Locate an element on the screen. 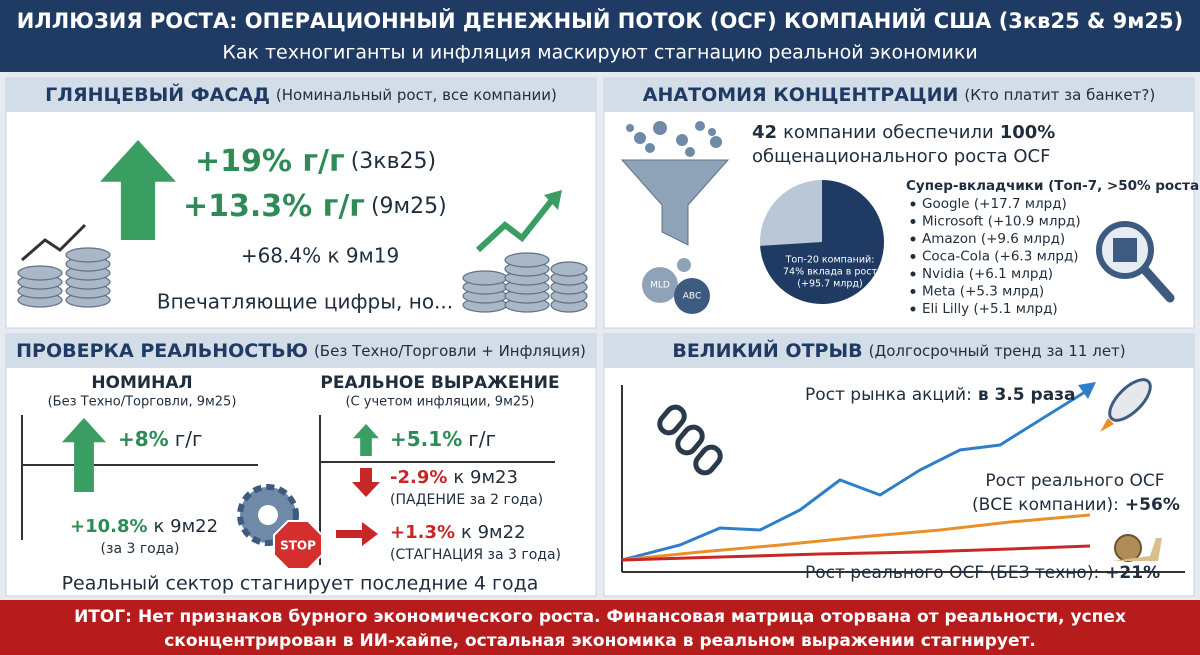 The image size is (1200, 655). list-item: Eli Lilly (+5.1 млрд) is located at coordinates (990, 309).